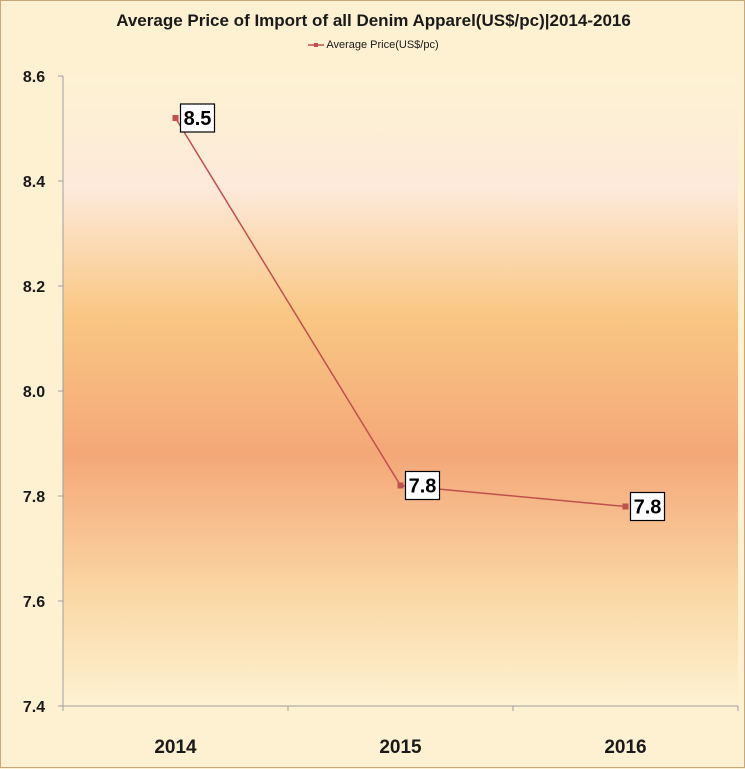  What do you see at coordinates (34, 497) in the screenshot?
I see `y-tick-label: 7.8` at bounding box center [34, 497].